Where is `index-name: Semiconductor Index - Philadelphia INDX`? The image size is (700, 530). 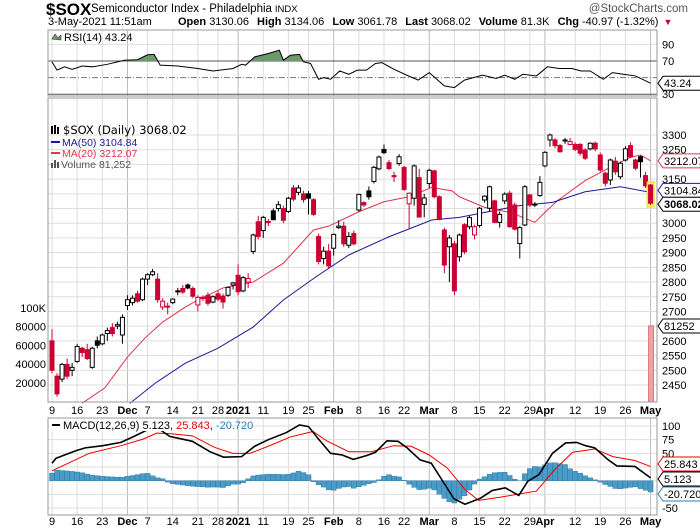
index-name: Semiconductor Index - Philadelphia INDX is located at coordinates (194, 9).